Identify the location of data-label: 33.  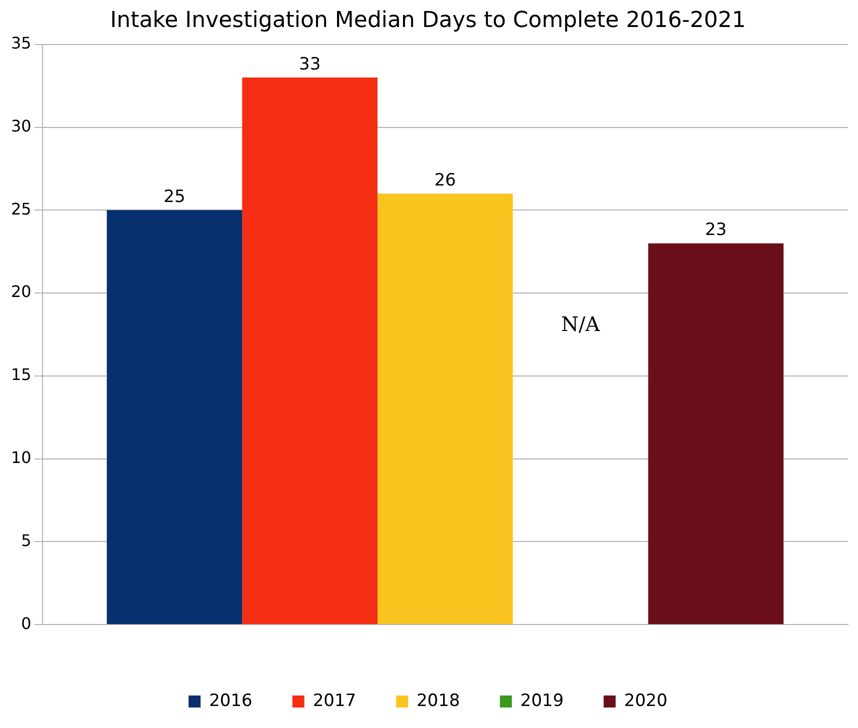
(310, 64).